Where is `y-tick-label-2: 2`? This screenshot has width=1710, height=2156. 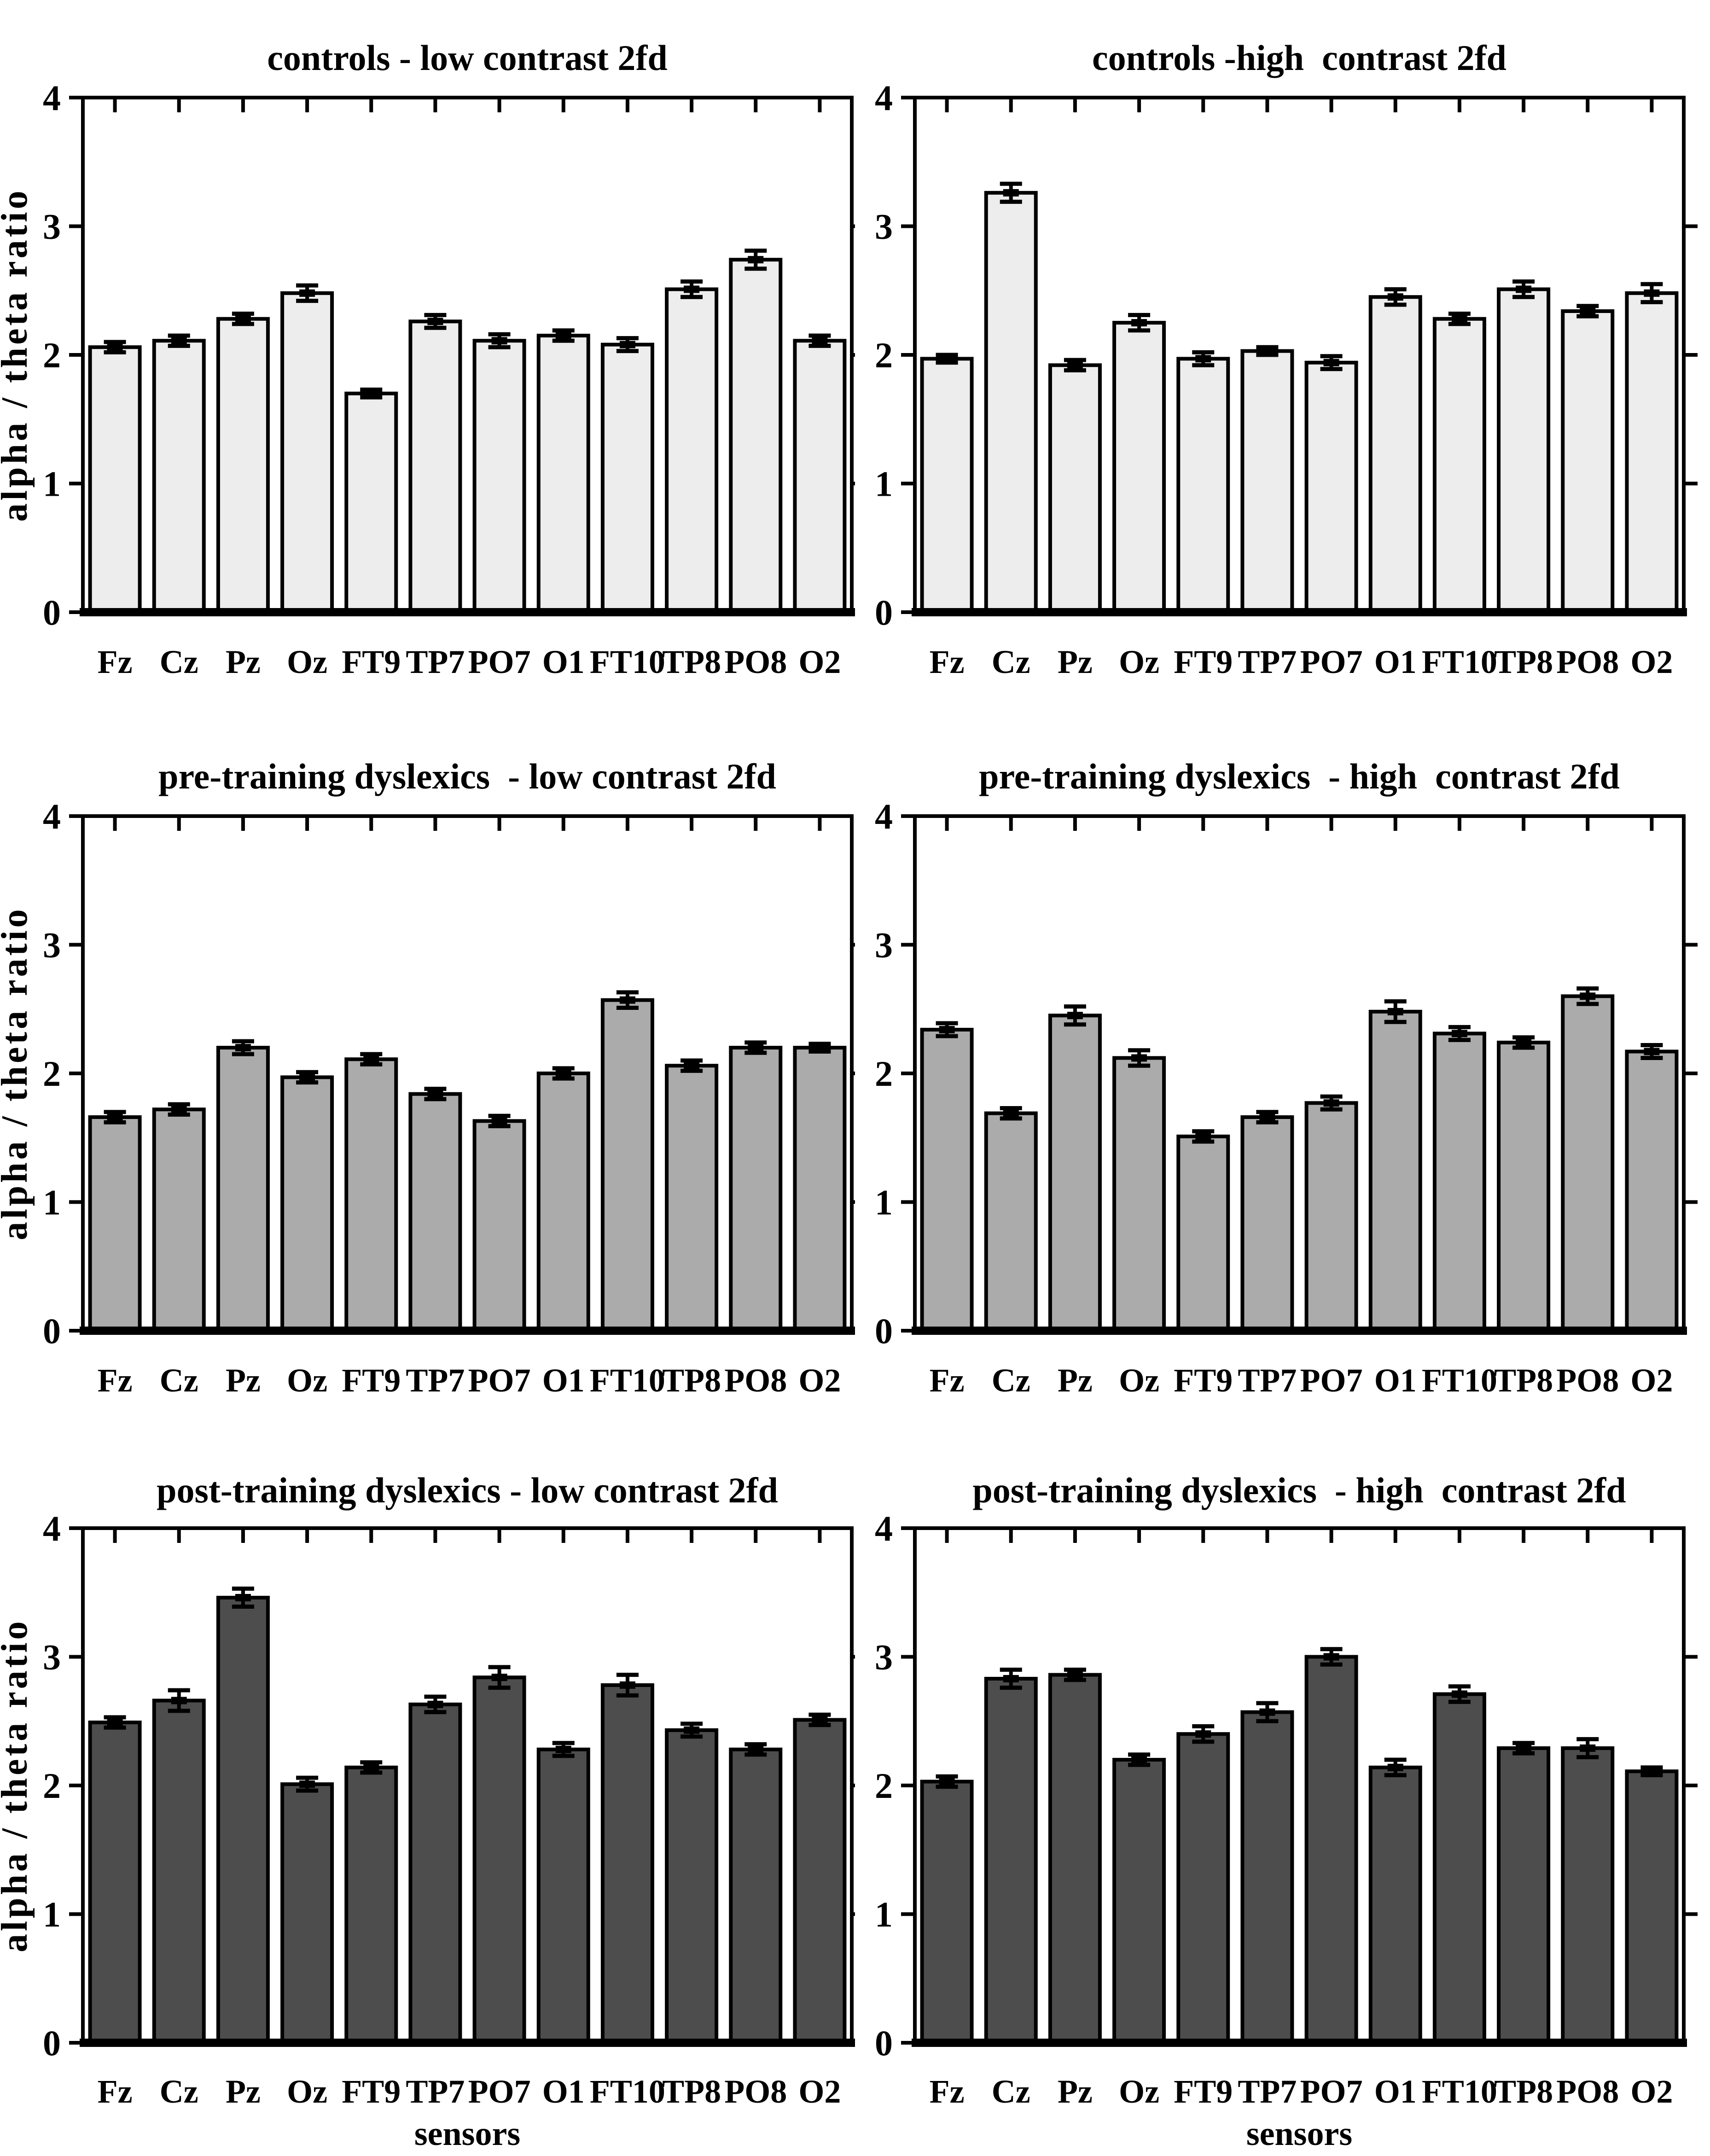
y-tick-label-2: 2 is located at coordinates (52, 355).